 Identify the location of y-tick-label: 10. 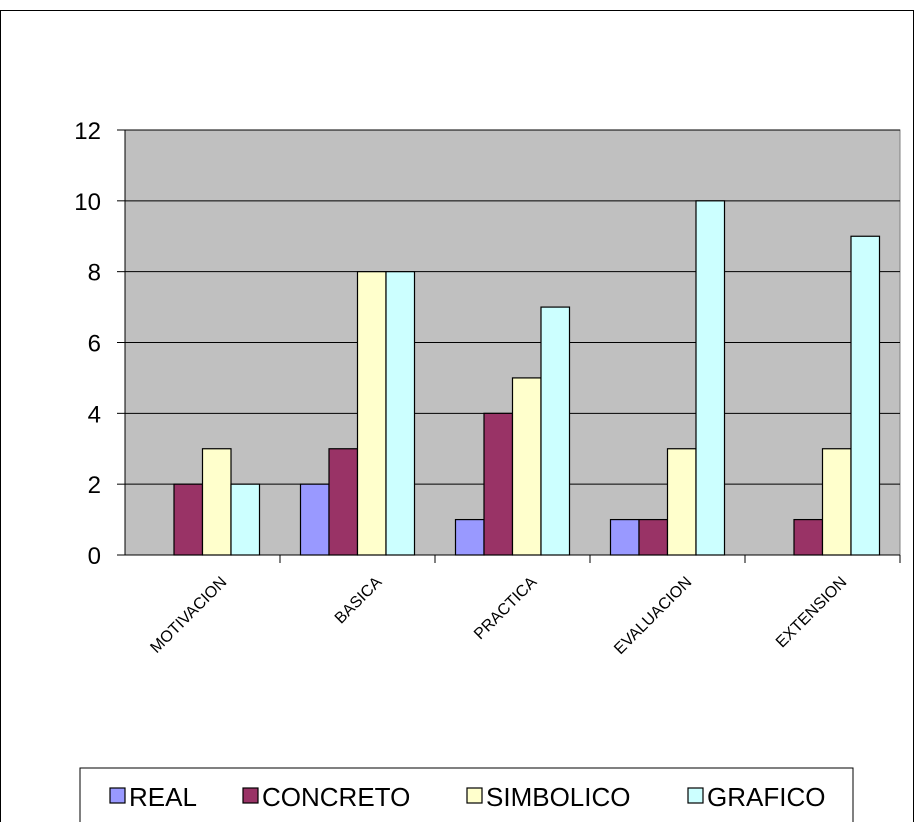
(87, 202).